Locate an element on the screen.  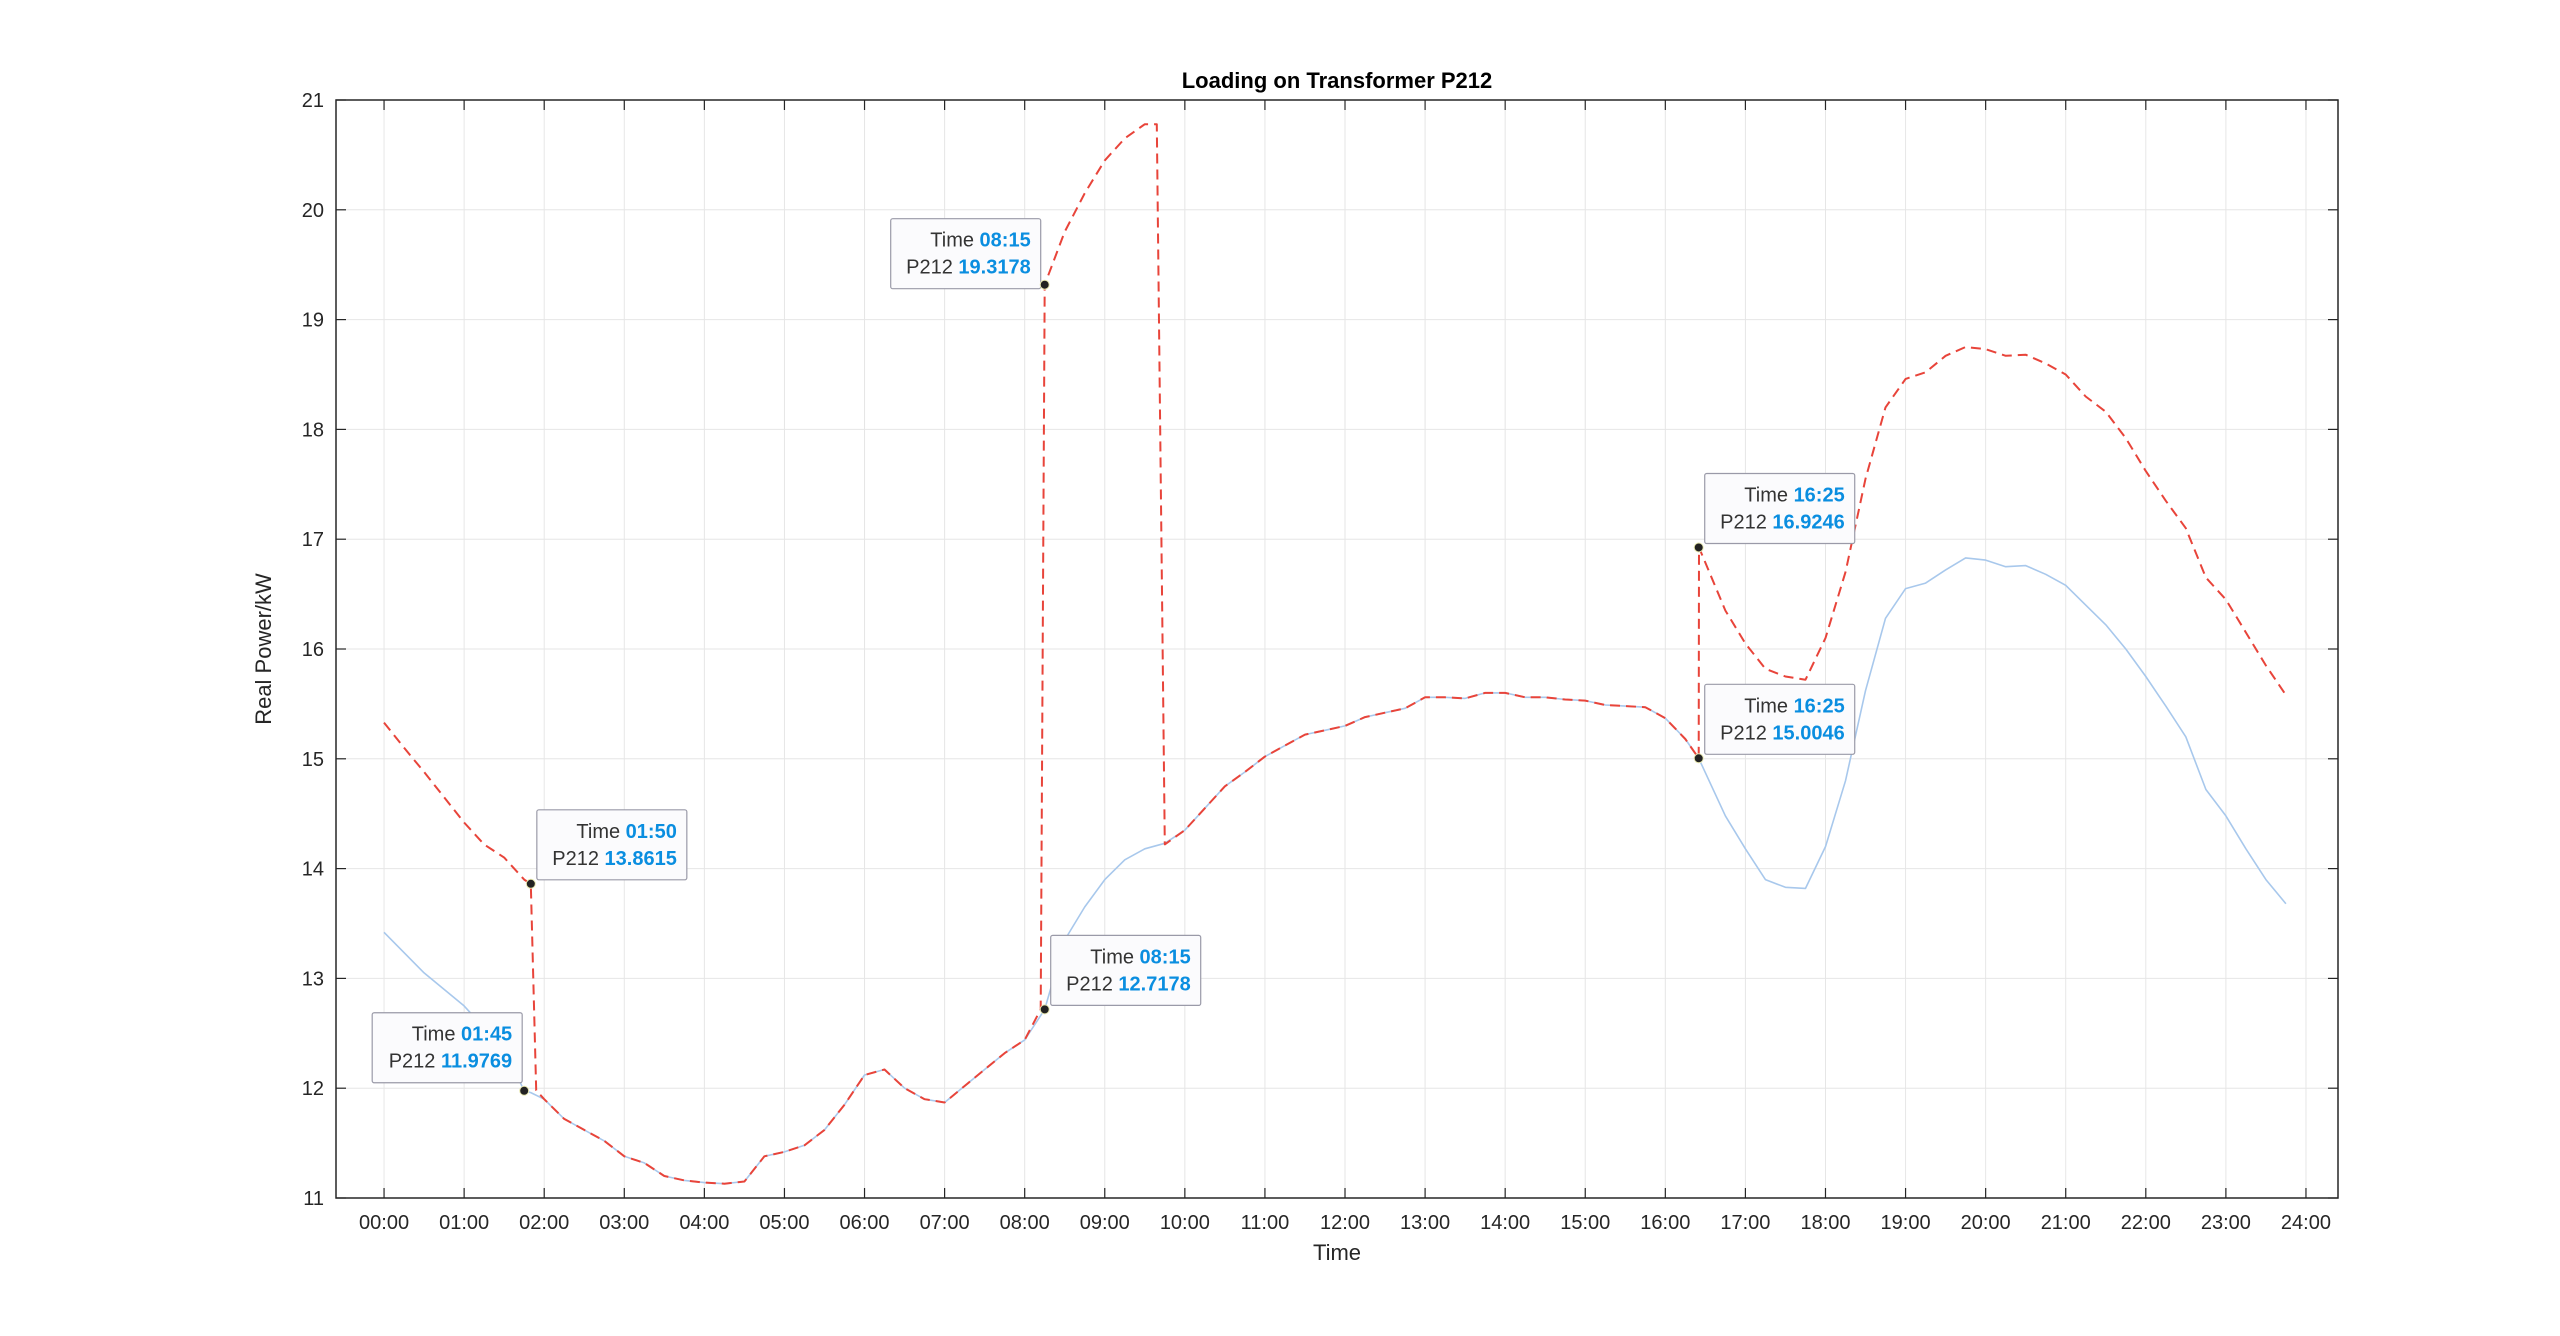
datatip-time-value: 01:50 is located at coordinates (651, 832).